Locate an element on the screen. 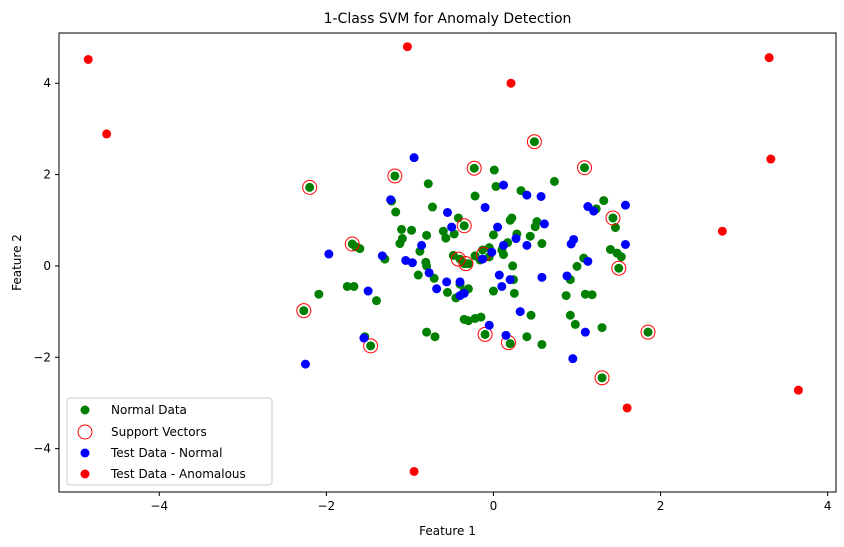  x-tick-label: 0 is located at coordinates (494, 506).